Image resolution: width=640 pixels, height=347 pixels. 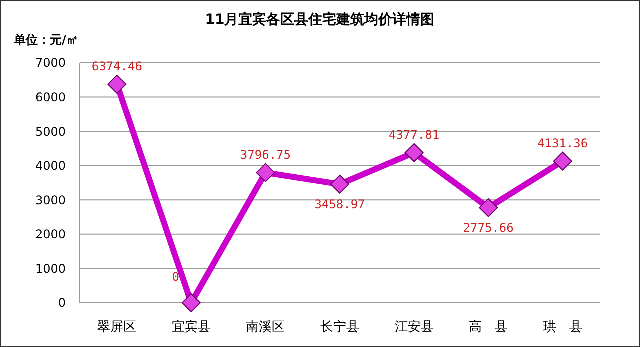 I want to click on data-label: 6374.46, so click(x=117, y=66).